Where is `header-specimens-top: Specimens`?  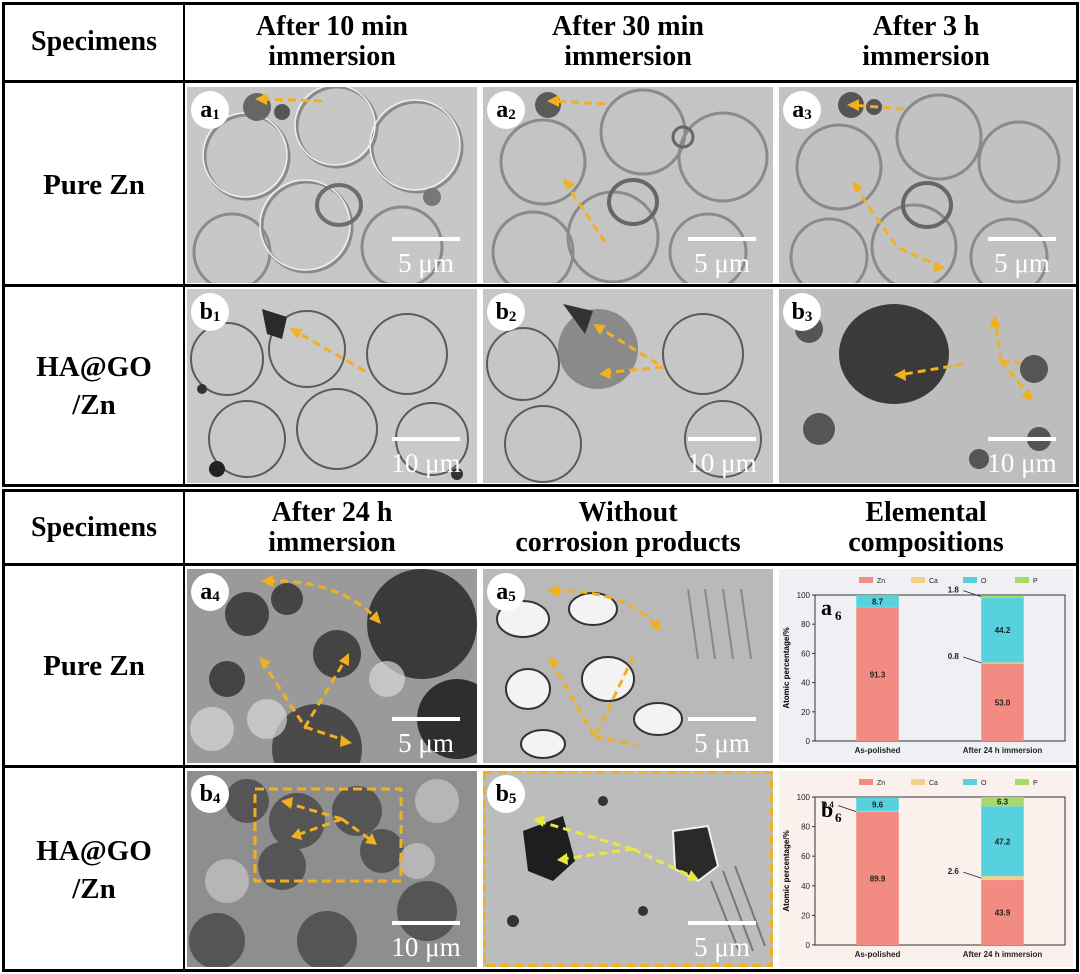 header-specimens-top: Specimens is located at coordinates (94, 42).